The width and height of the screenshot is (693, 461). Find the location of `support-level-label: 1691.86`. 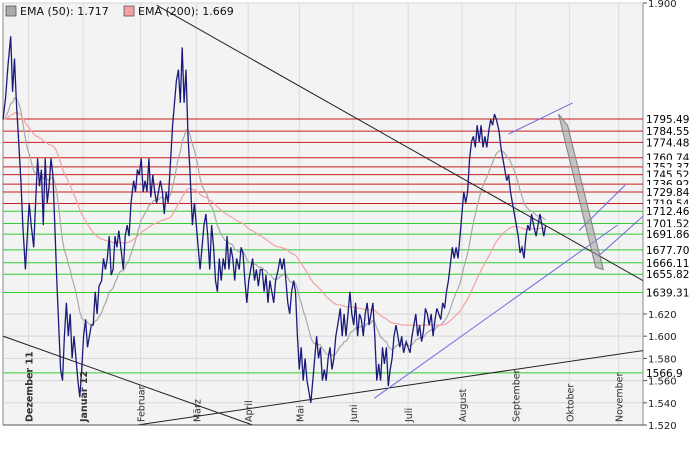

support-level-label: 1691.86 is located at coordinates (668, 235).